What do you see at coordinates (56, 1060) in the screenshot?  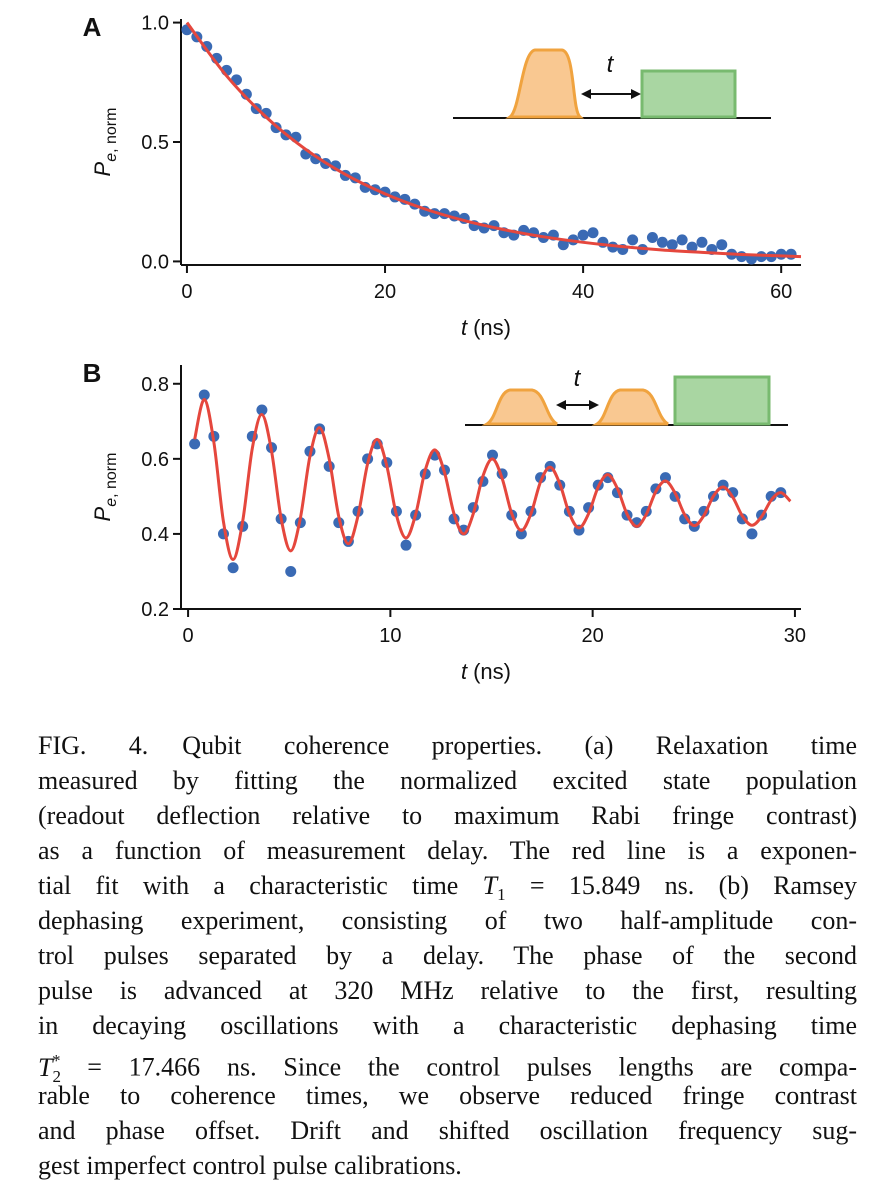 I see `math-superscript: *` at bounding box center [56, 1060].